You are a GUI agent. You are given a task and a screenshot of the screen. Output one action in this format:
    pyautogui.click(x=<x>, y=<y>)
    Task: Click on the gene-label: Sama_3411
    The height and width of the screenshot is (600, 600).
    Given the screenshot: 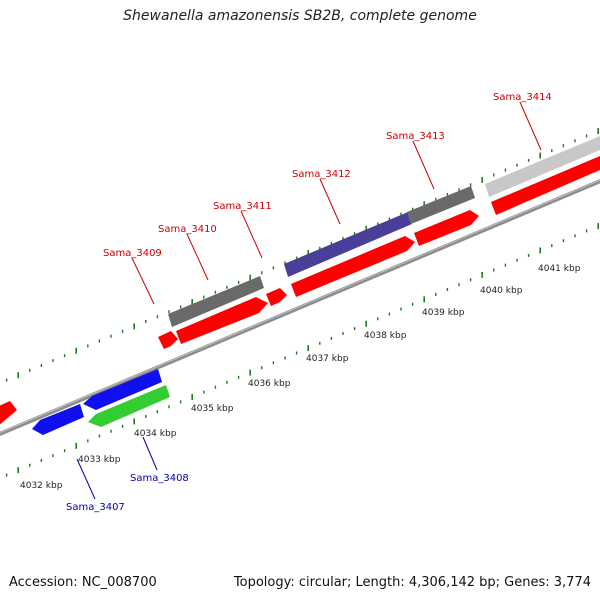 What is the action you would take?
    pyautogui.click(x=242, y=206)
    